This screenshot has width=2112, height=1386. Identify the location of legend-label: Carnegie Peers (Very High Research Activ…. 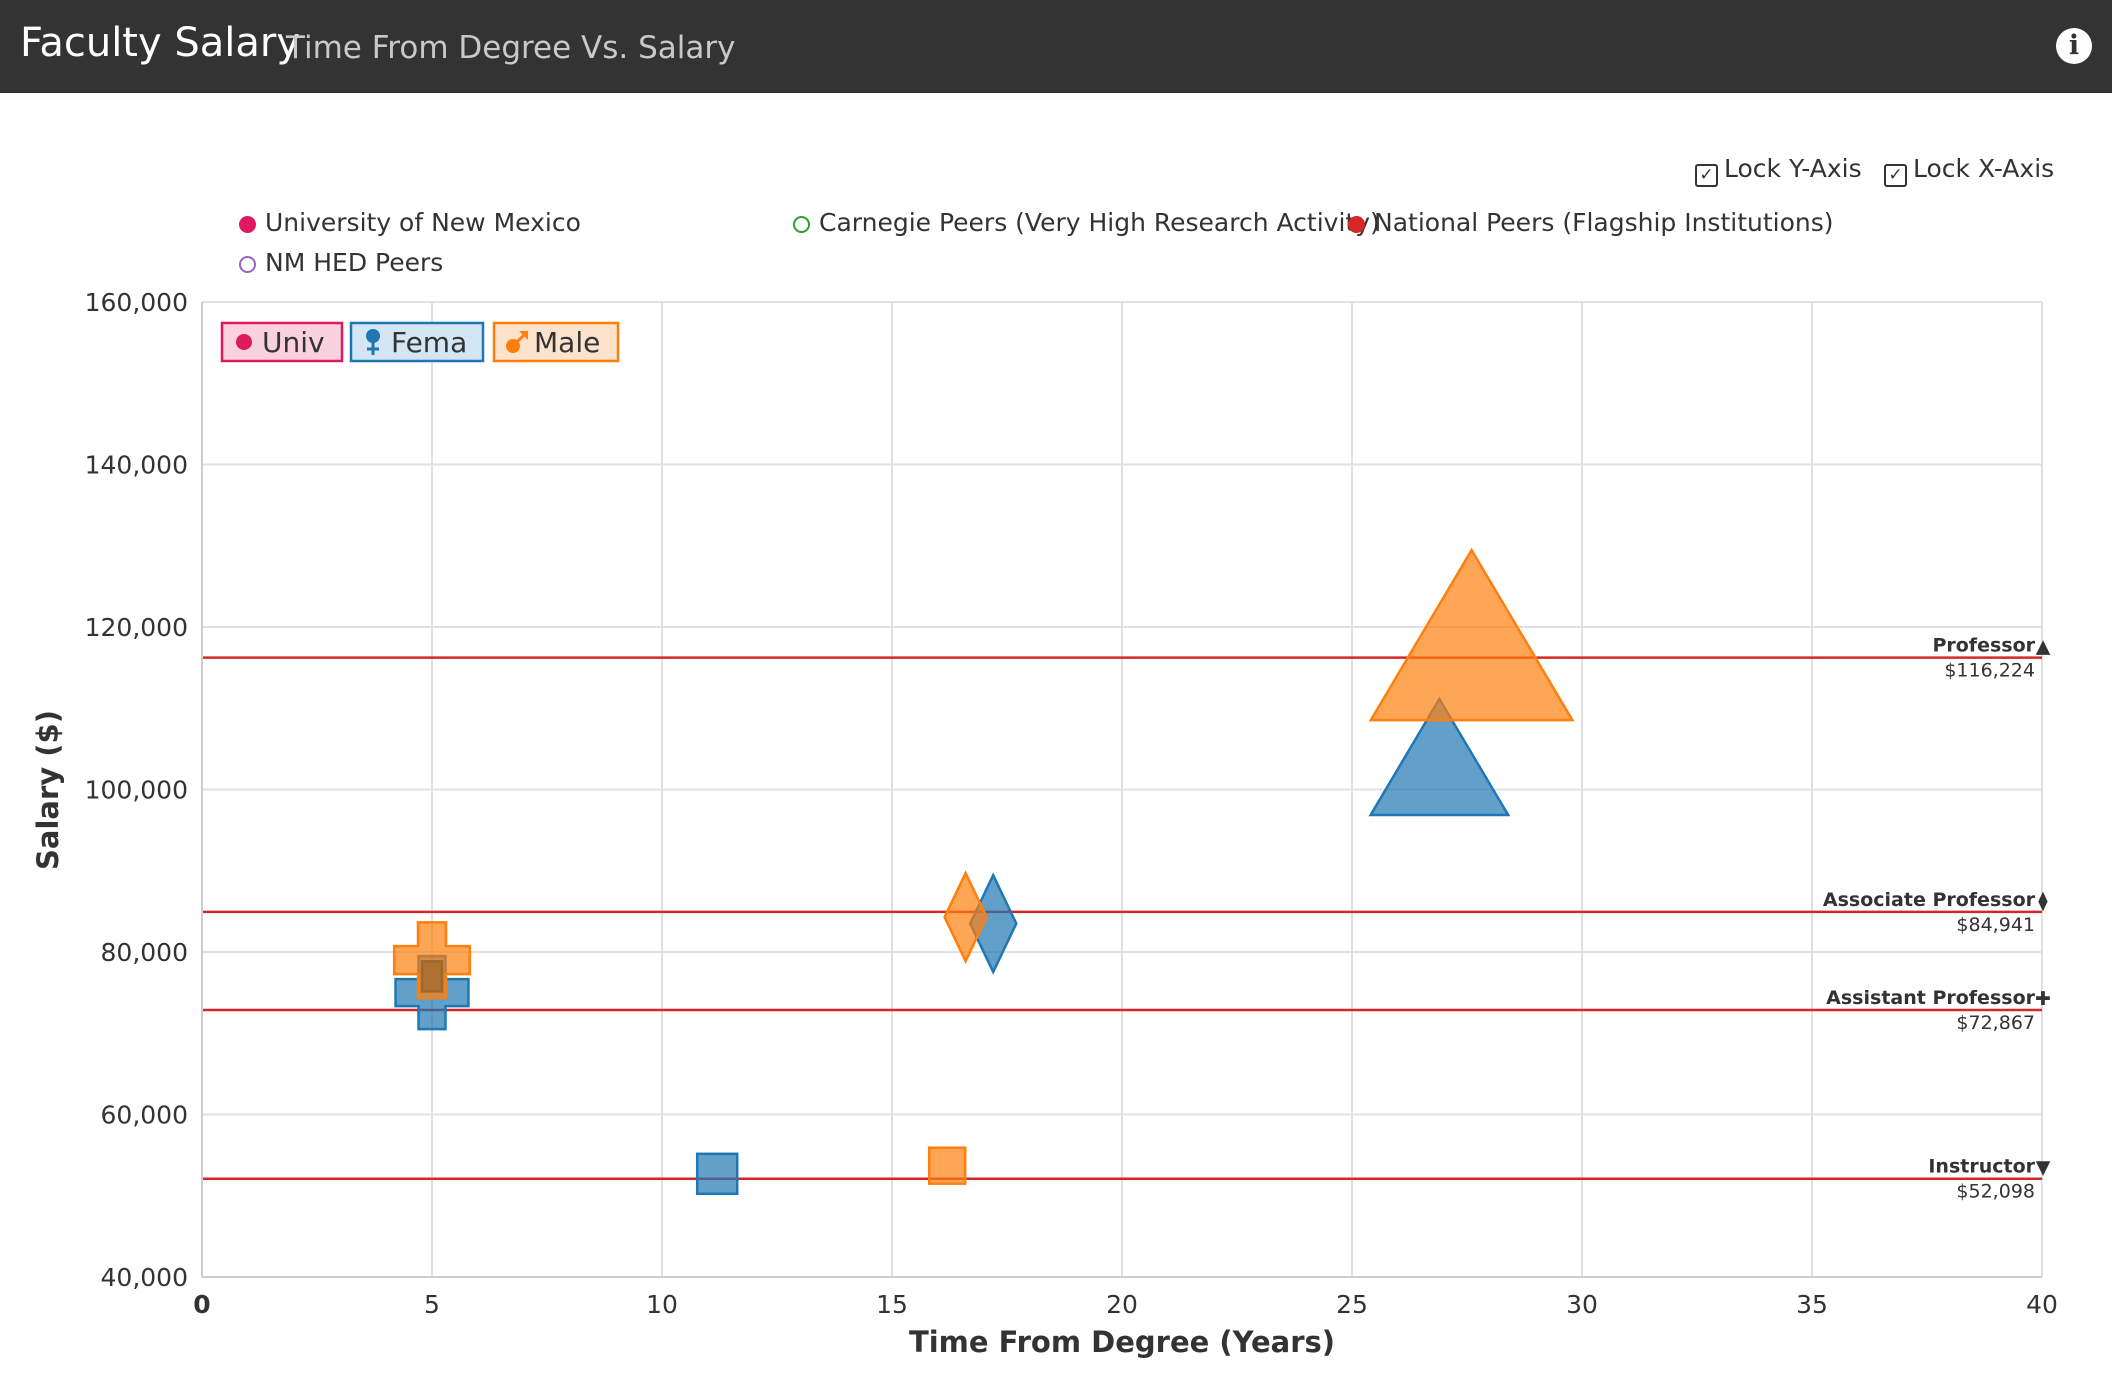
(1099, 222).